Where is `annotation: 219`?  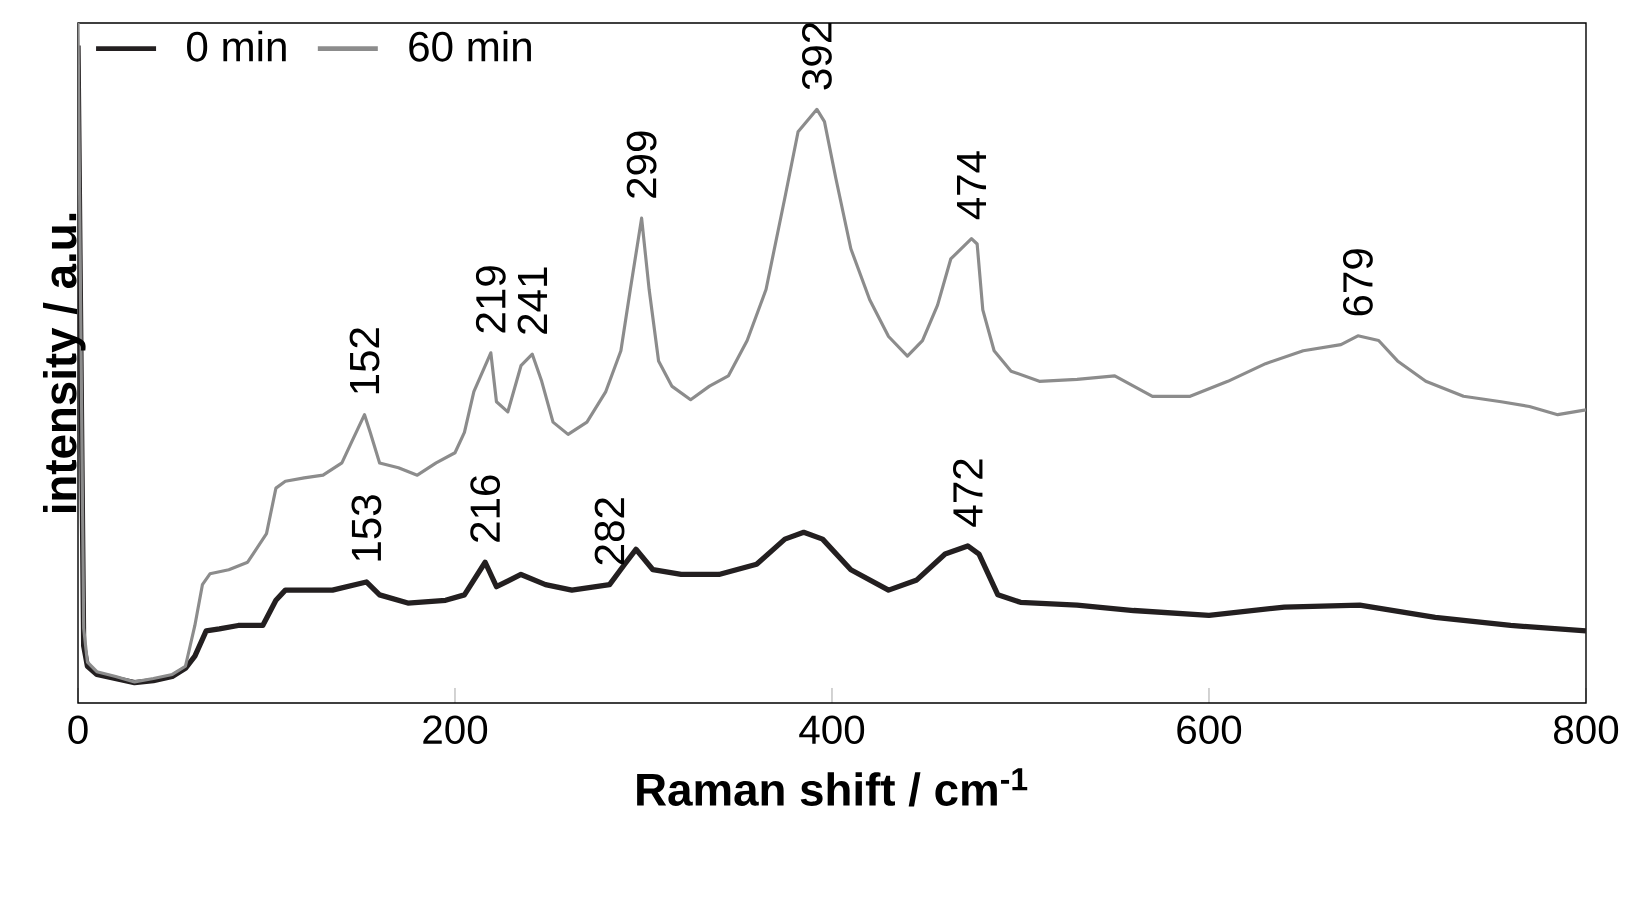
annotation: 219 is located at coordinates (490, 299).